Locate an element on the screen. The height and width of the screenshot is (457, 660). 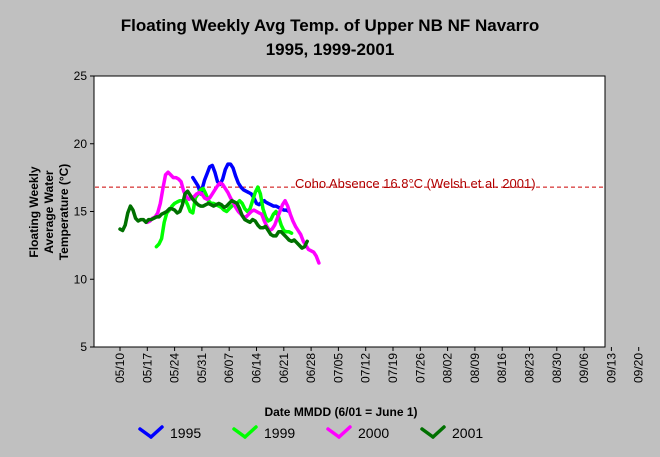
series-lines is located at coordinates (219, 213).